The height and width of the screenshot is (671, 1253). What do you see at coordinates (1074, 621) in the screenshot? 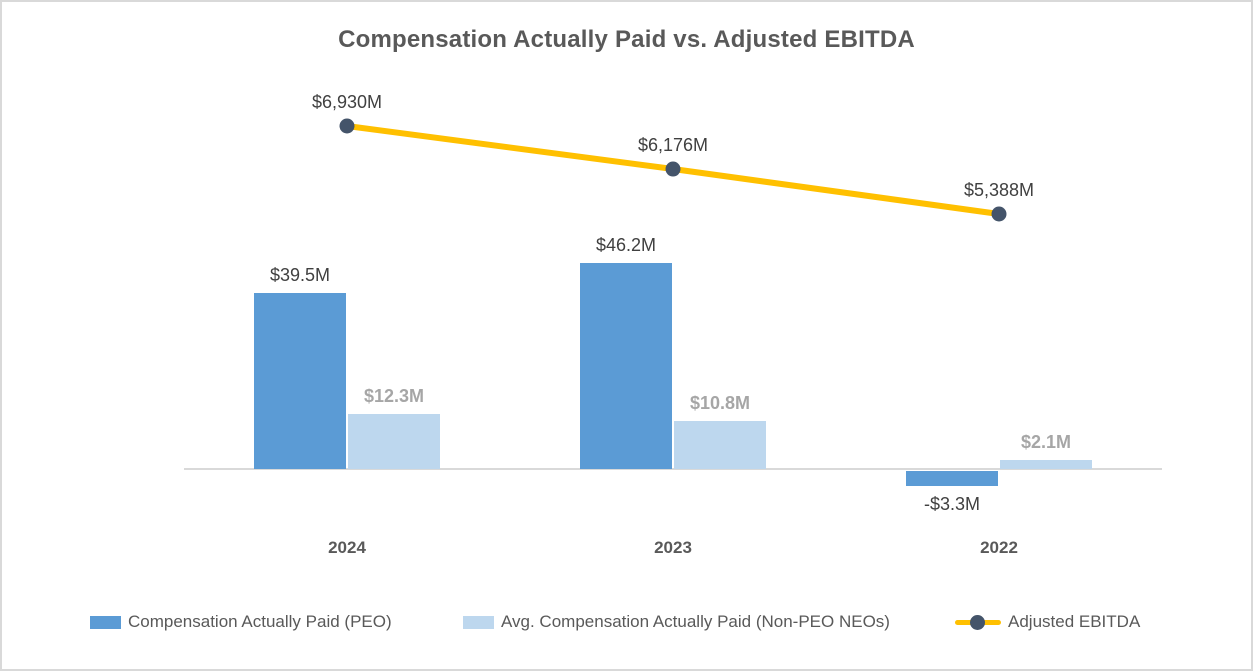
I see `legend-label-ebitda: Adjusted EBITDA` at bounding box center [1074, 621].